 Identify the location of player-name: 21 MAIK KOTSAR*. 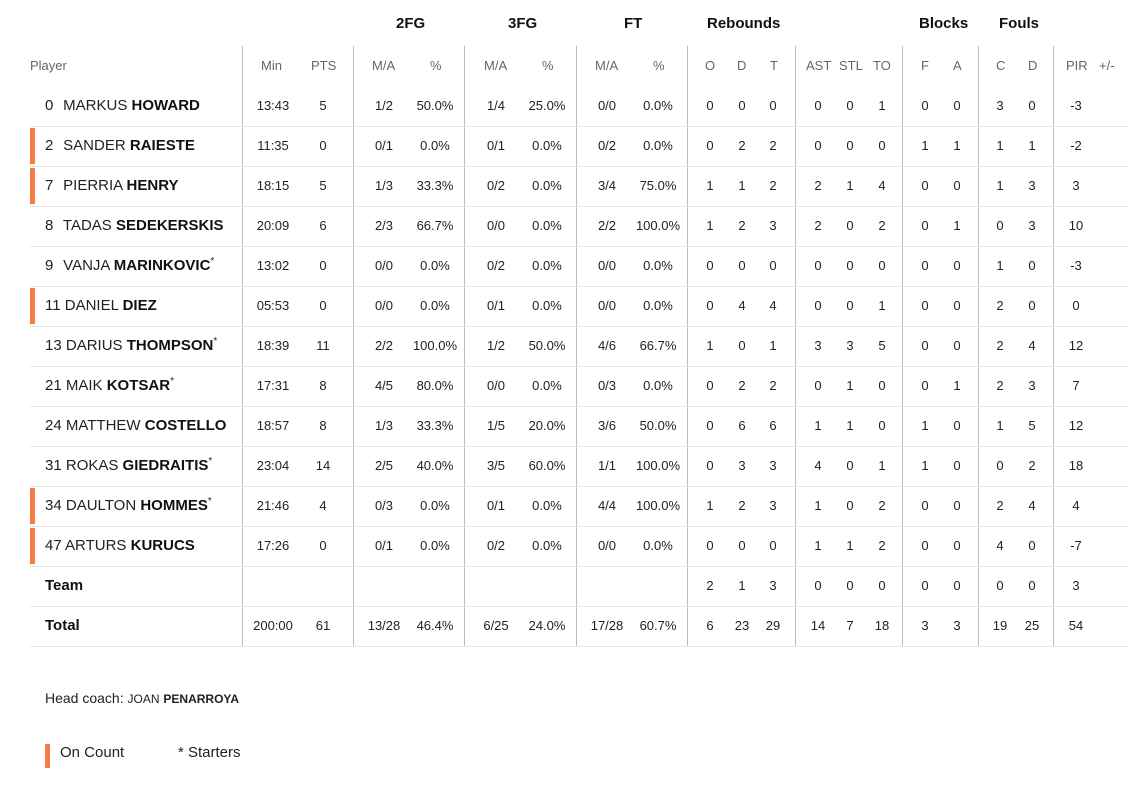
(109, 386).